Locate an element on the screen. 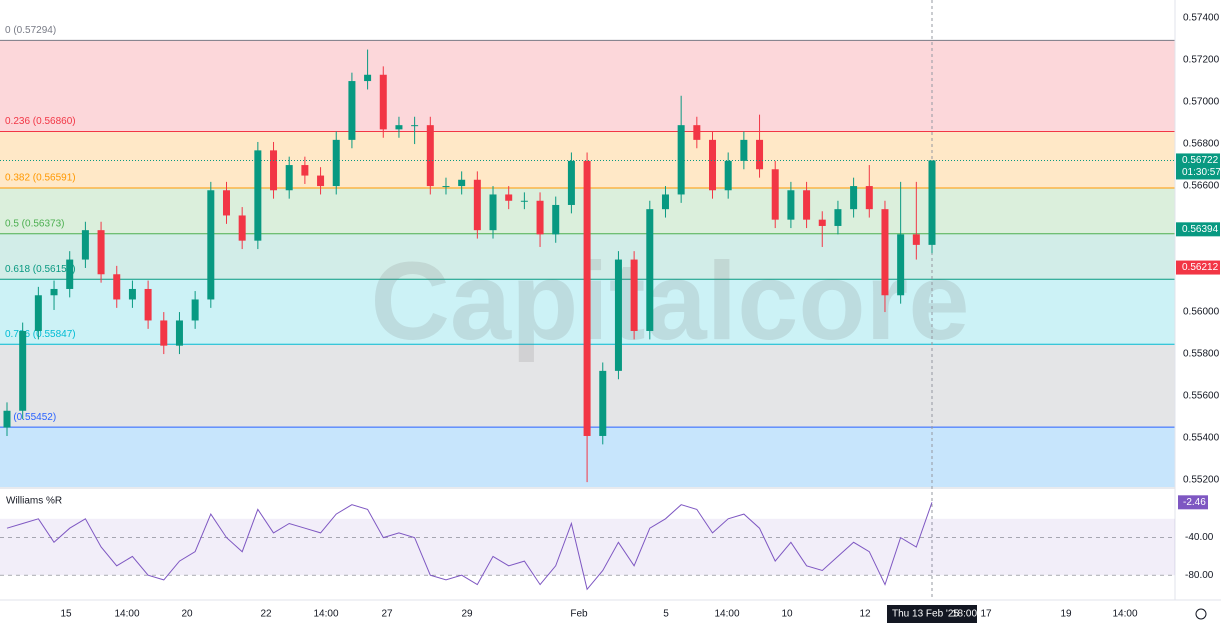 Image resolution: width=1221 pixels, height=625 pixels. indicator-tick-label: -80.00 is located at coordinates (1199, 575).